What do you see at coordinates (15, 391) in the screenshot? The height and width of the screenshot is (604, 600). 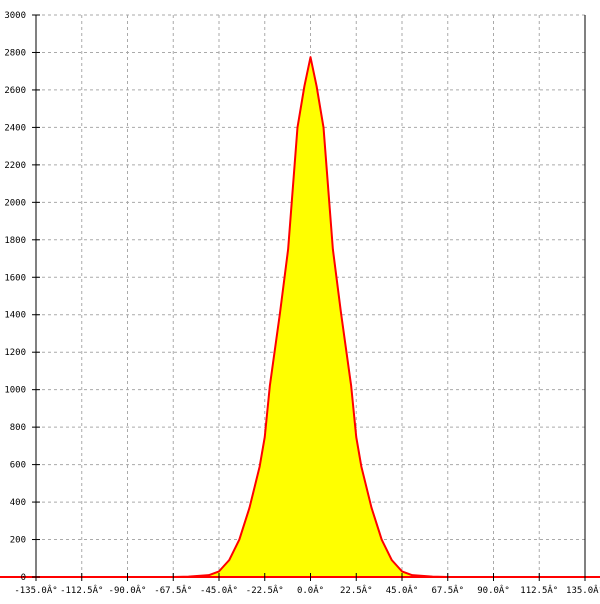 I see `y-tick-label: 1000` at bounding box center [15, 391].